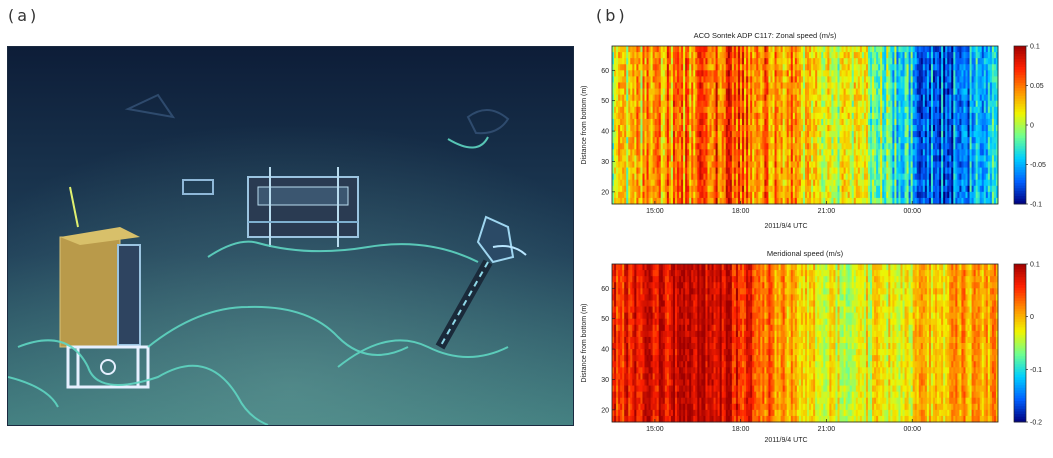  Describe the element at coordinates (612, 15) in the screenshot. I see `panel-label-b: (b)` at that location.